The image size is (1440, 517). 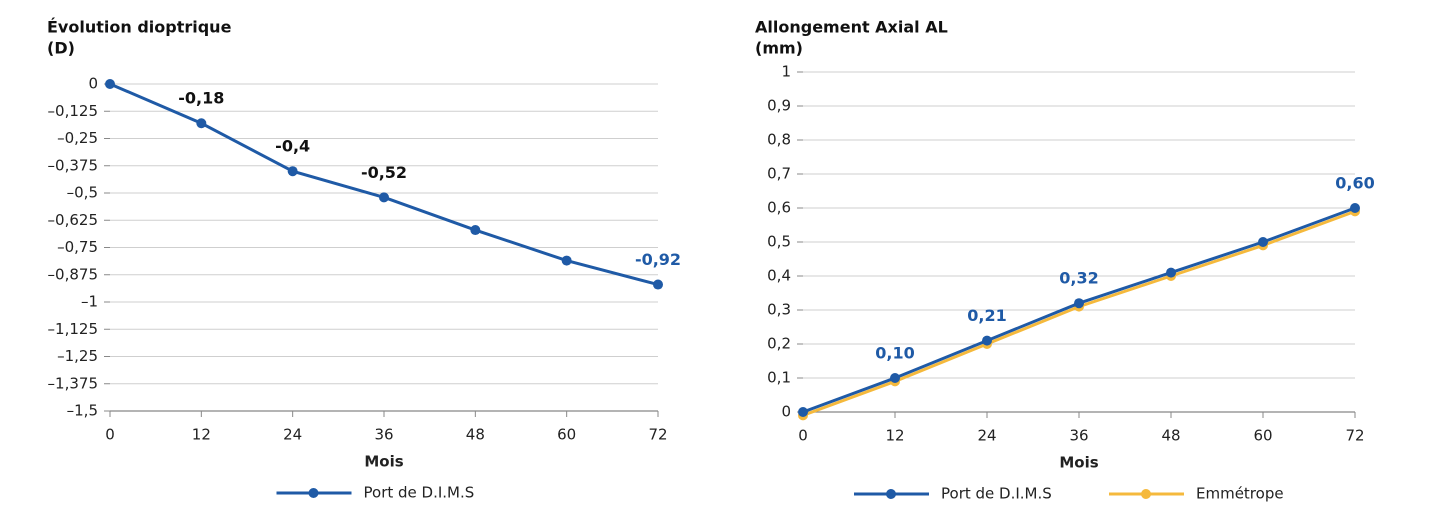 What do you see at coordinates (82, 411) in the screenshot?
I see `y-tick-label: –1,5` at bounding box center [82, 411].